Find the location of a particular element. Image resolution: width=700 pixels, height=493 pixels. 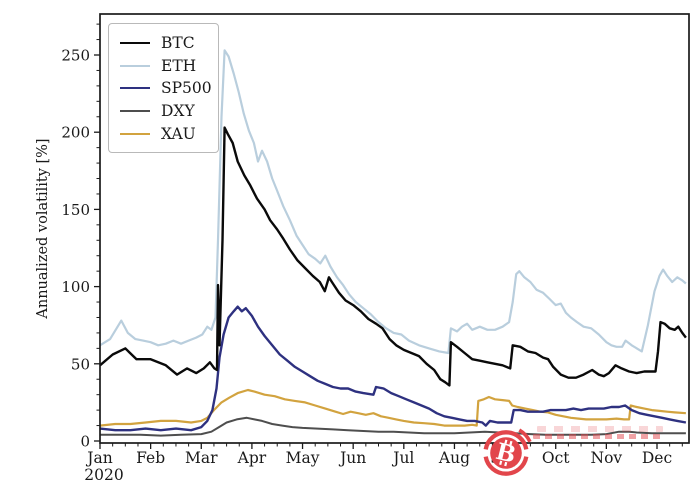

legend: BTC ETH SP500 DXY XAU is located at coordinates (163, 88).